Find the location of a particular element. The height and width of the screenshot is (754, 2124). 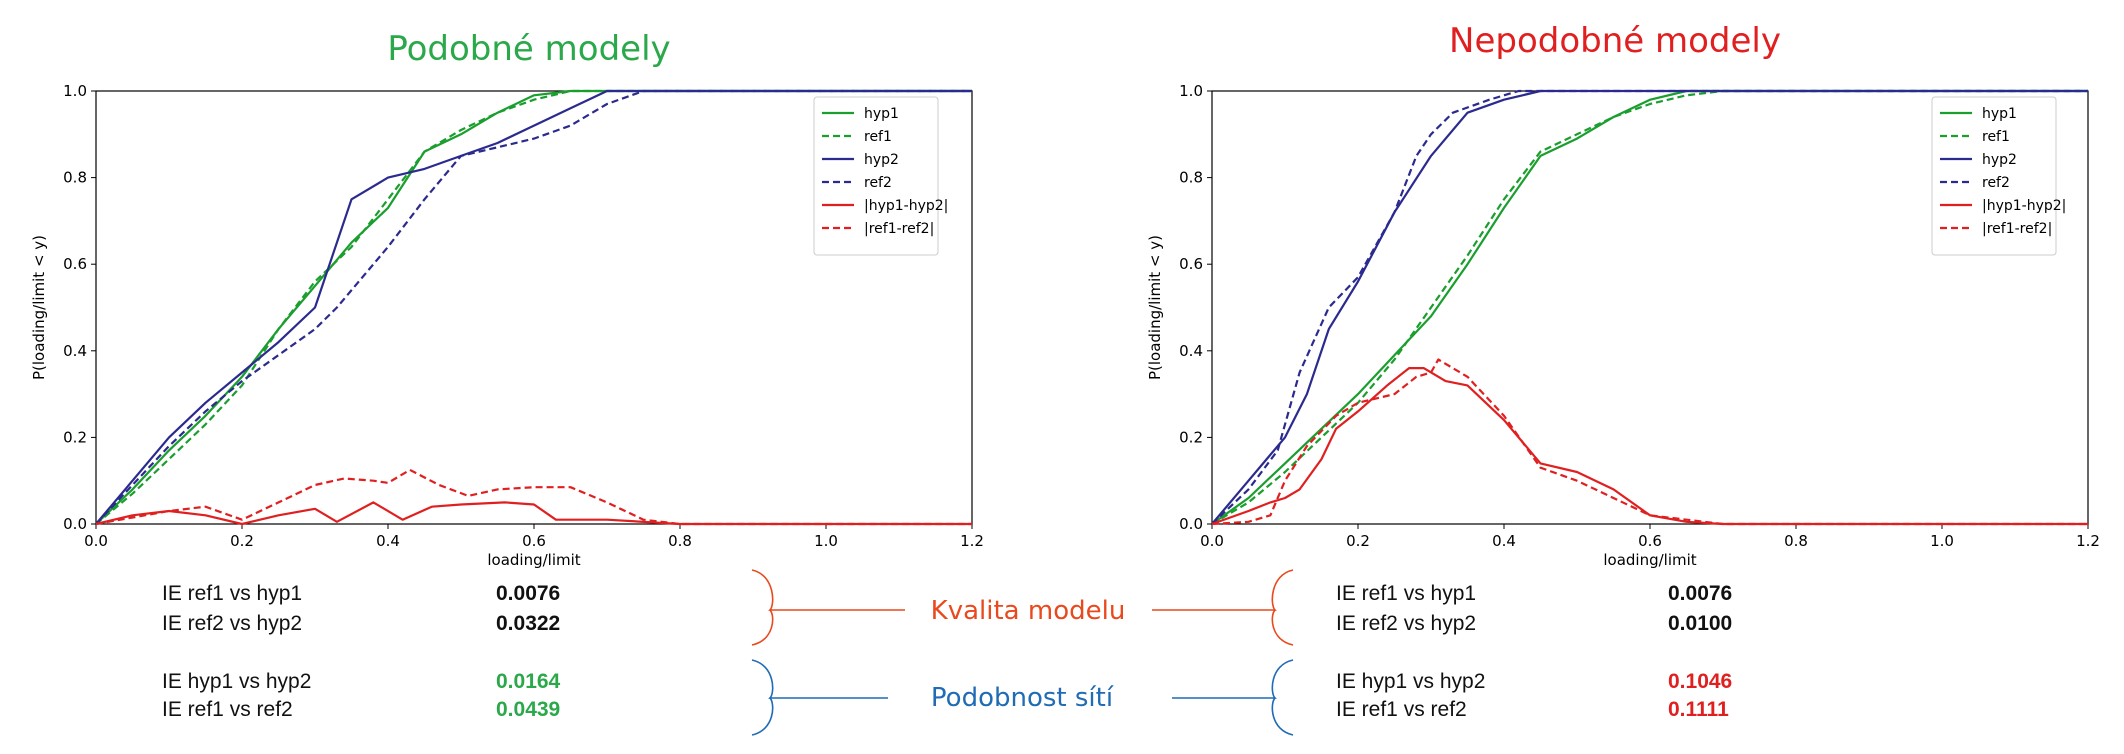

kvalita-modelu-label: Kvalita modelu is located at coordinates (1028, 611).